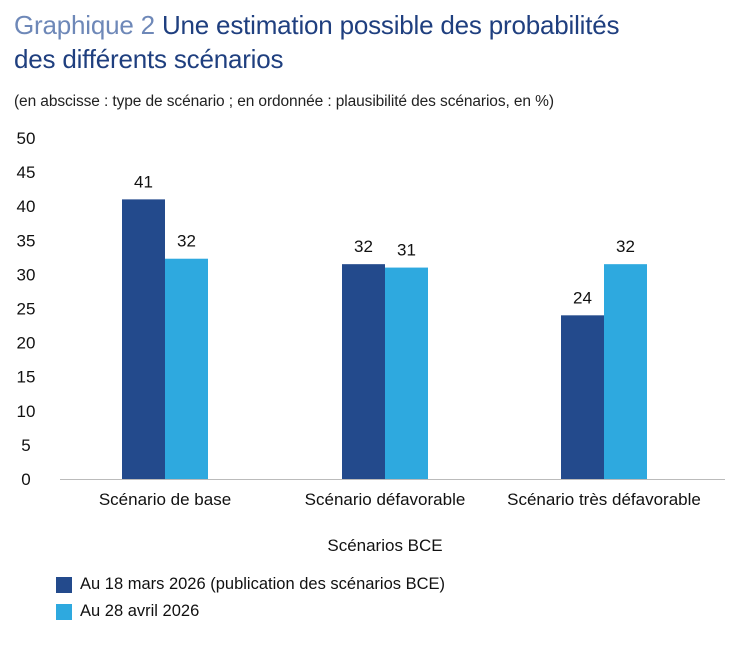  What do you see at coordinates (26, 343) in the screenshot?
I see `y-tick-label-20: 20` at bounding box center [26, 343].